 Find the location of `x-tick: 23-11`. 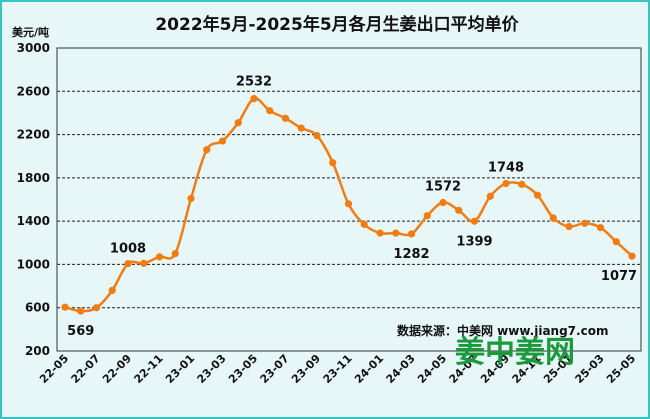

x-tick: 23-11 is located at coordinates (338, 369).